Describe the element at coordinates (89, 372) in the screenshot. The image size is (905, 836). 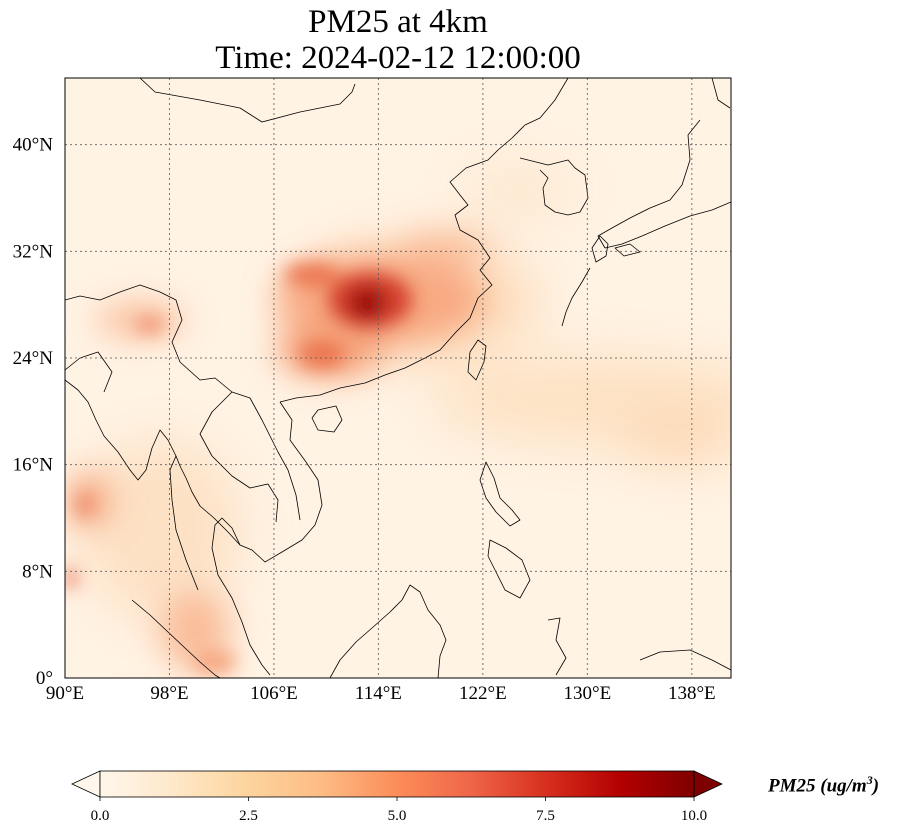
I see `bangladesh-border` at that location.